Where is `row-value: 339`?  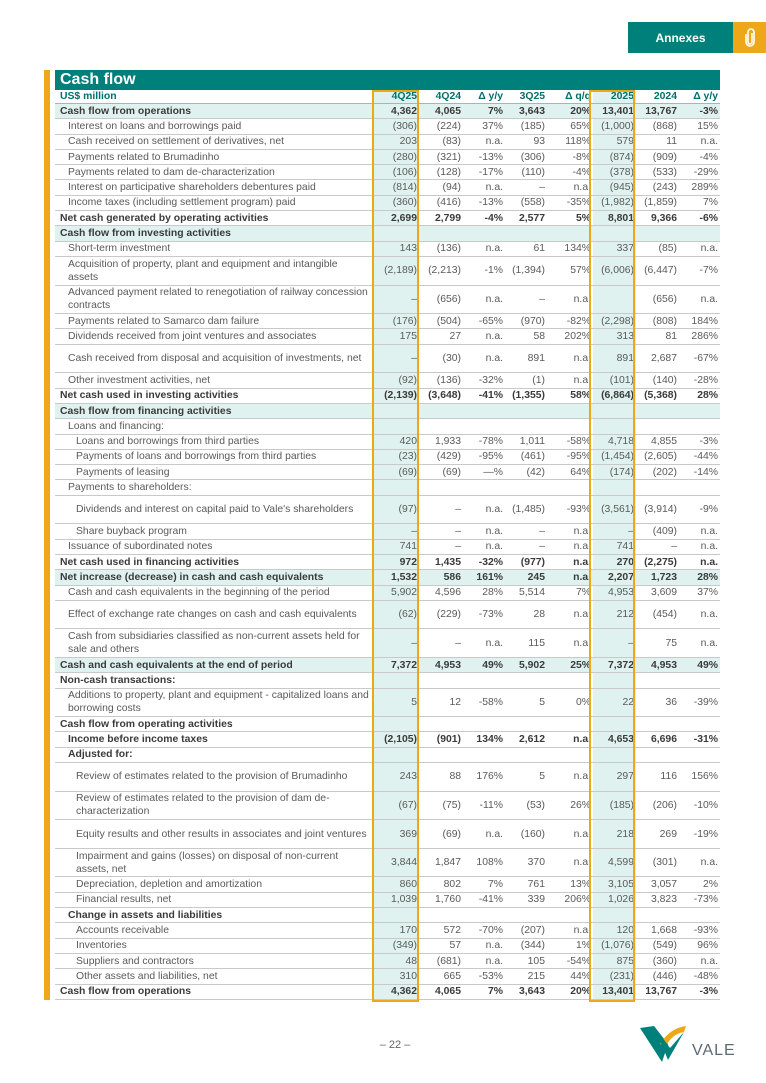 row-value: 339 is located at coordinates (536, 900).